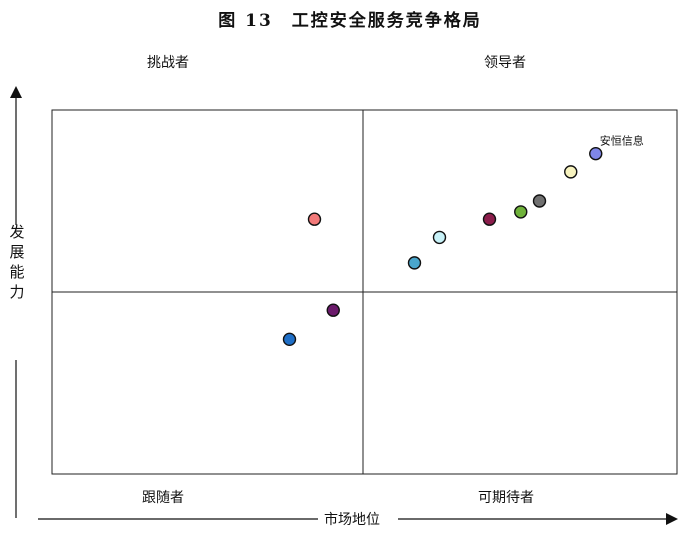 The height and width of the screenshot is (534, 700). Describe the element at coordinates (505, 63) in the screenshot. I see `quadrant-label-leaders: 领导者` at that location.